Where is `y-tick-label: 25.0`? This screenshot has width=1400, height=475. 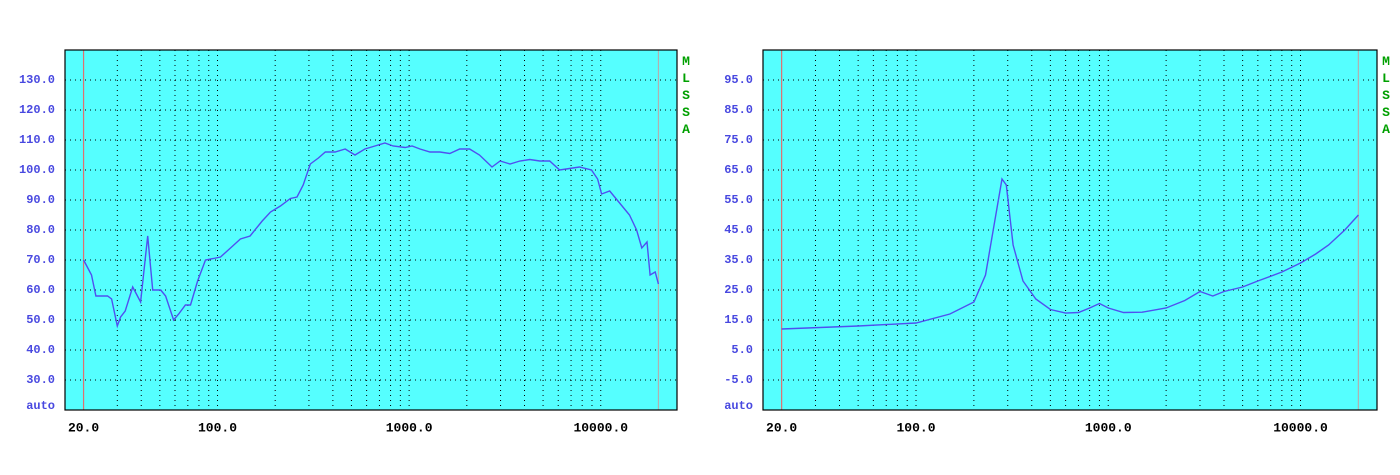 y-tick-label: 25.0 is located at coordinates (738, 290).